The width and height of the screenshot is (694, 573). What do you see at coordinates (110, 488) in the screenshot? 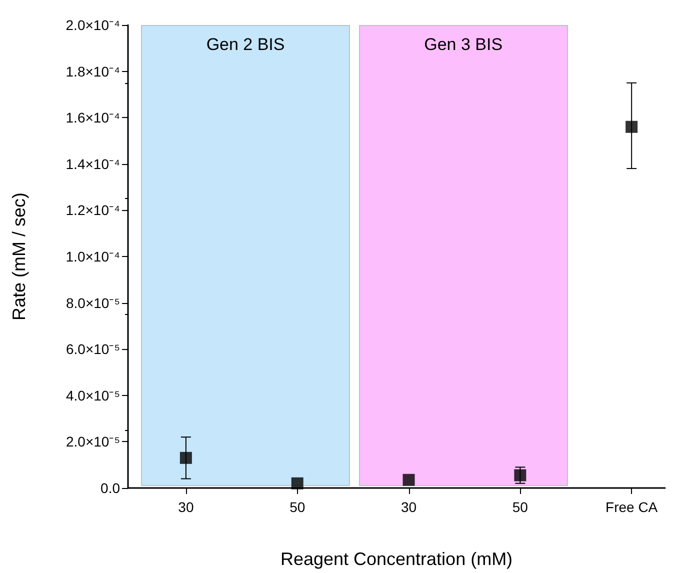
I see `y-tick-label: 0.0` at bounding box center [110, 488].